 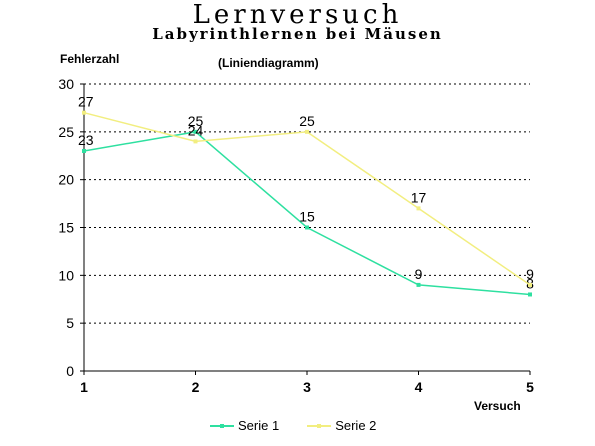 I want to click on legend-item-serie-1: Serie 1, so click(x=244, y=425).